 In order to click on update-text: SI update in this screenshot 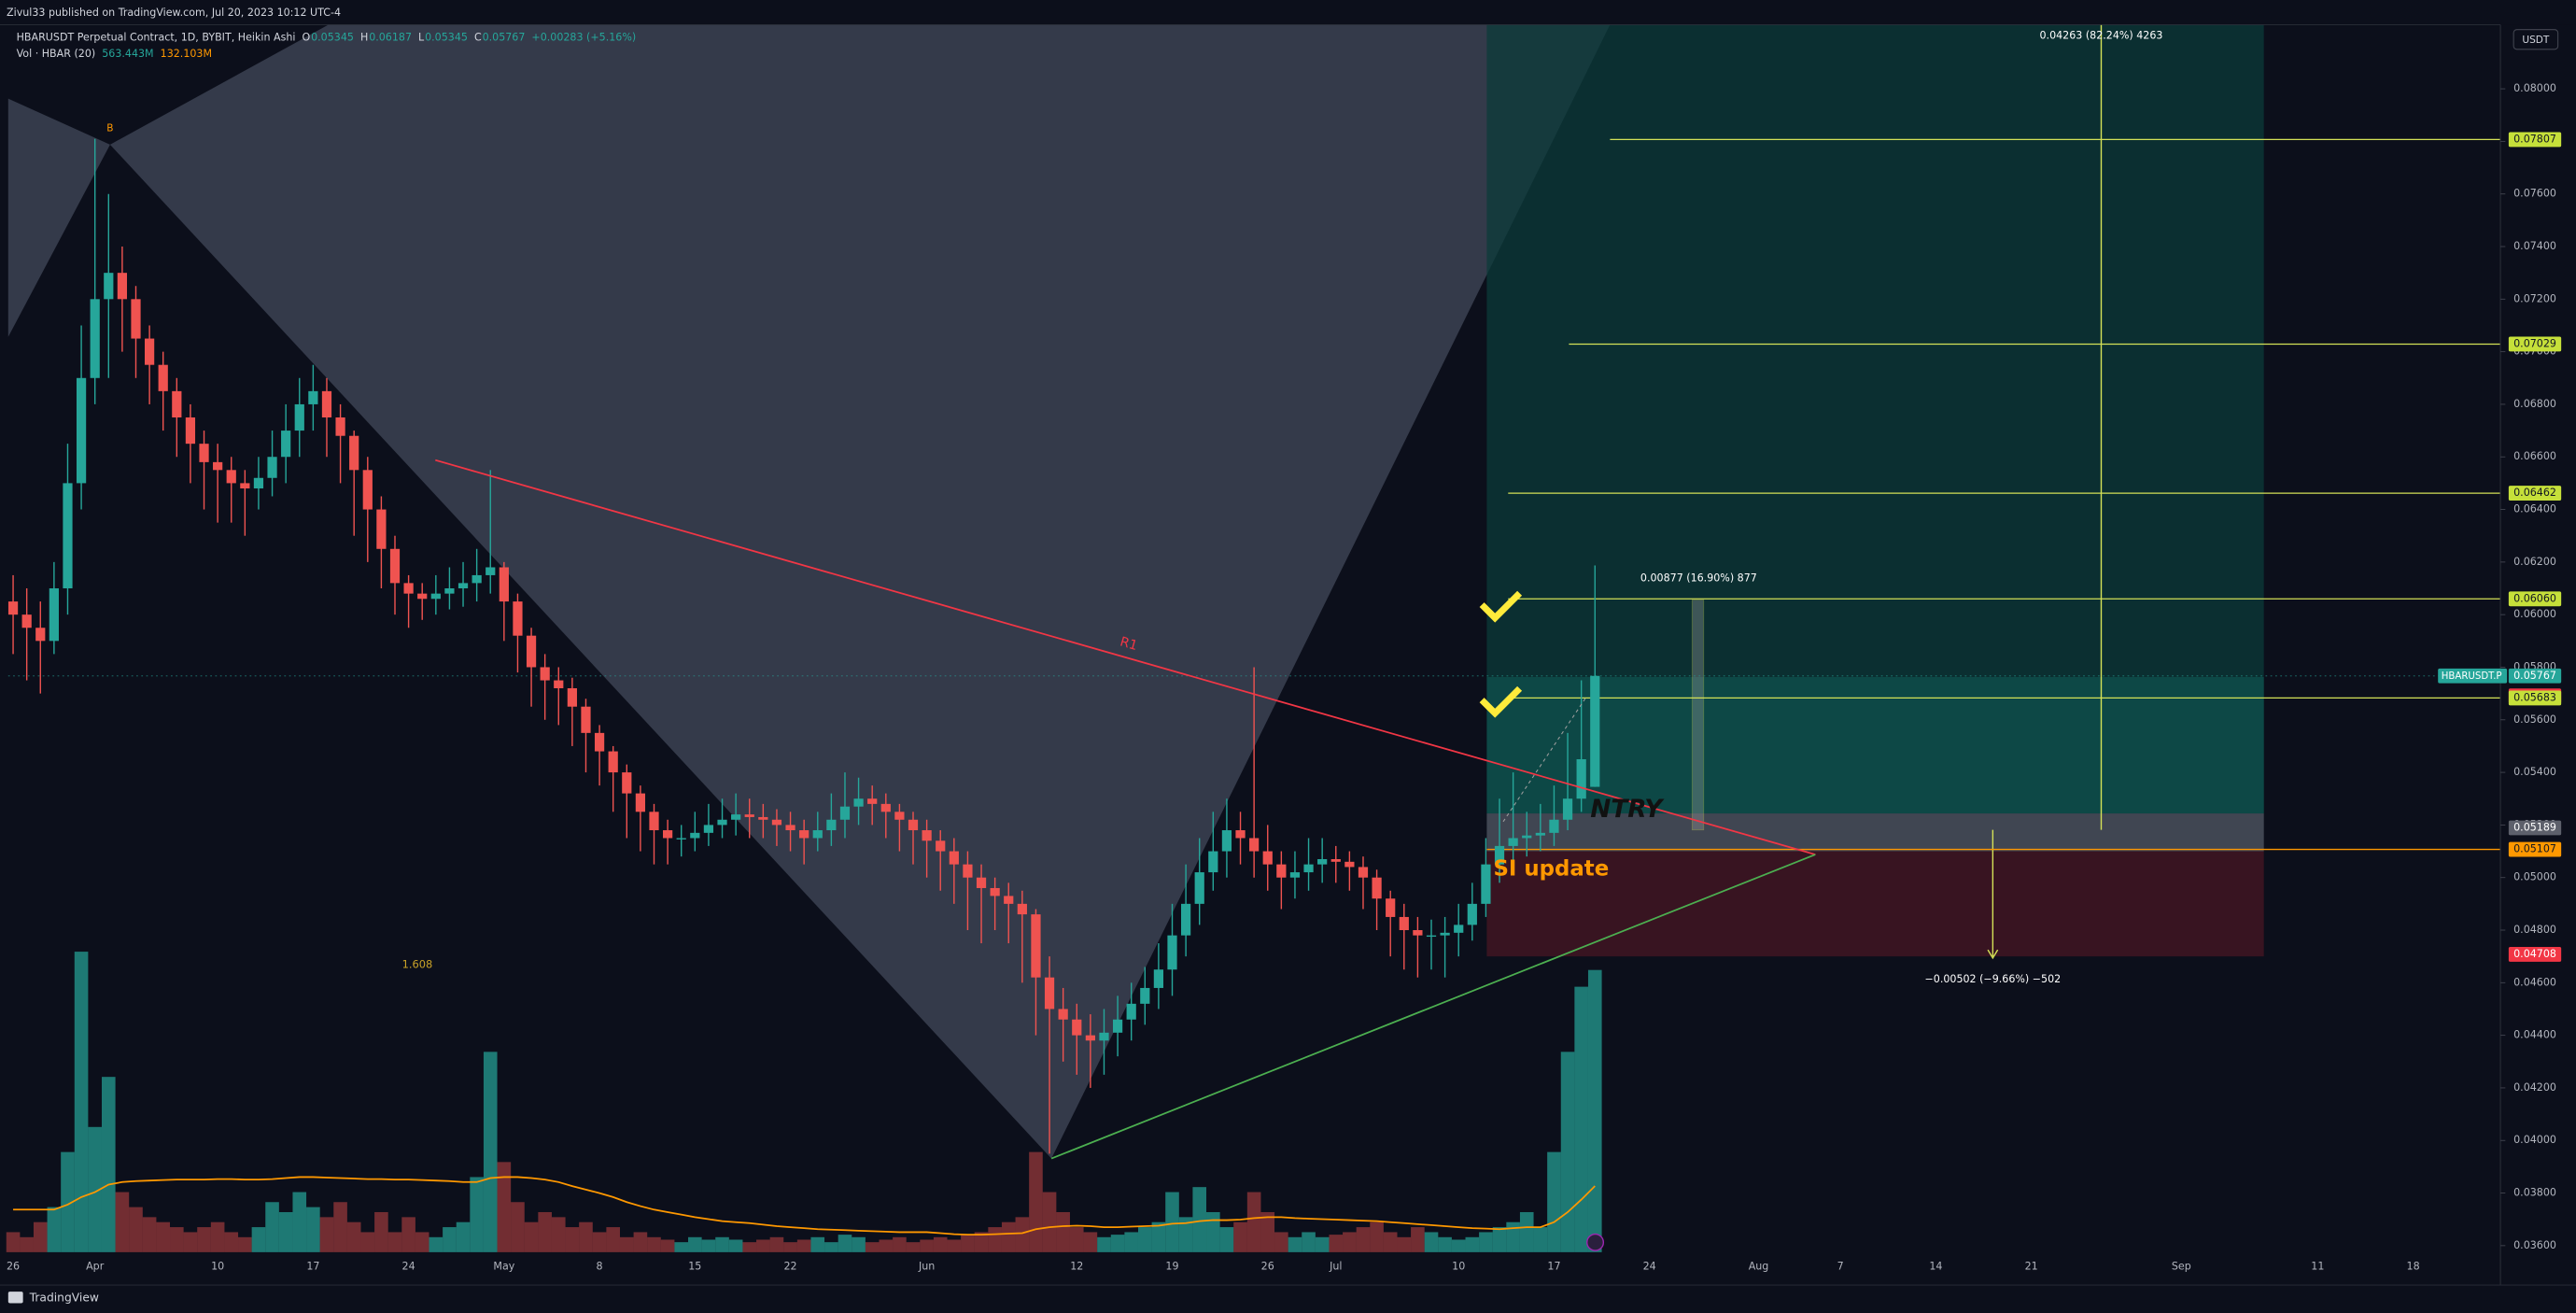, I will do `click(1551, 868)`.